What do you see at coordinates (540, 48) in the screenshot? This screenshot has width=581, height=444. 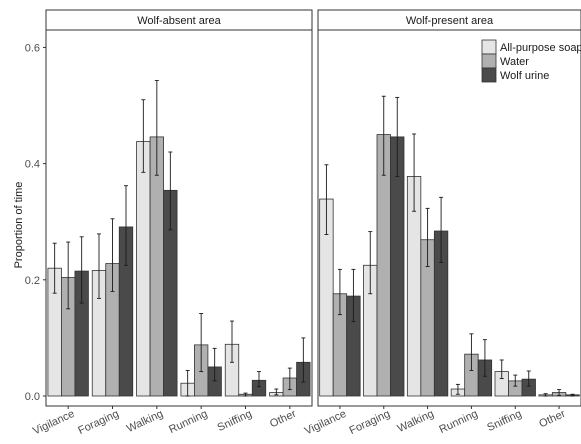 I see `legend-label-all-purpose-soap: All-purpose soap` at bounding box center [540, 48].